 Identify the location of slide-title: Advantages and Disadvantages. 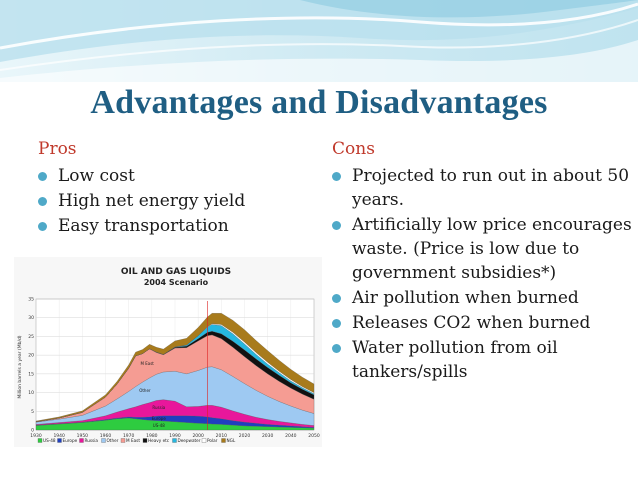
(319, 102).